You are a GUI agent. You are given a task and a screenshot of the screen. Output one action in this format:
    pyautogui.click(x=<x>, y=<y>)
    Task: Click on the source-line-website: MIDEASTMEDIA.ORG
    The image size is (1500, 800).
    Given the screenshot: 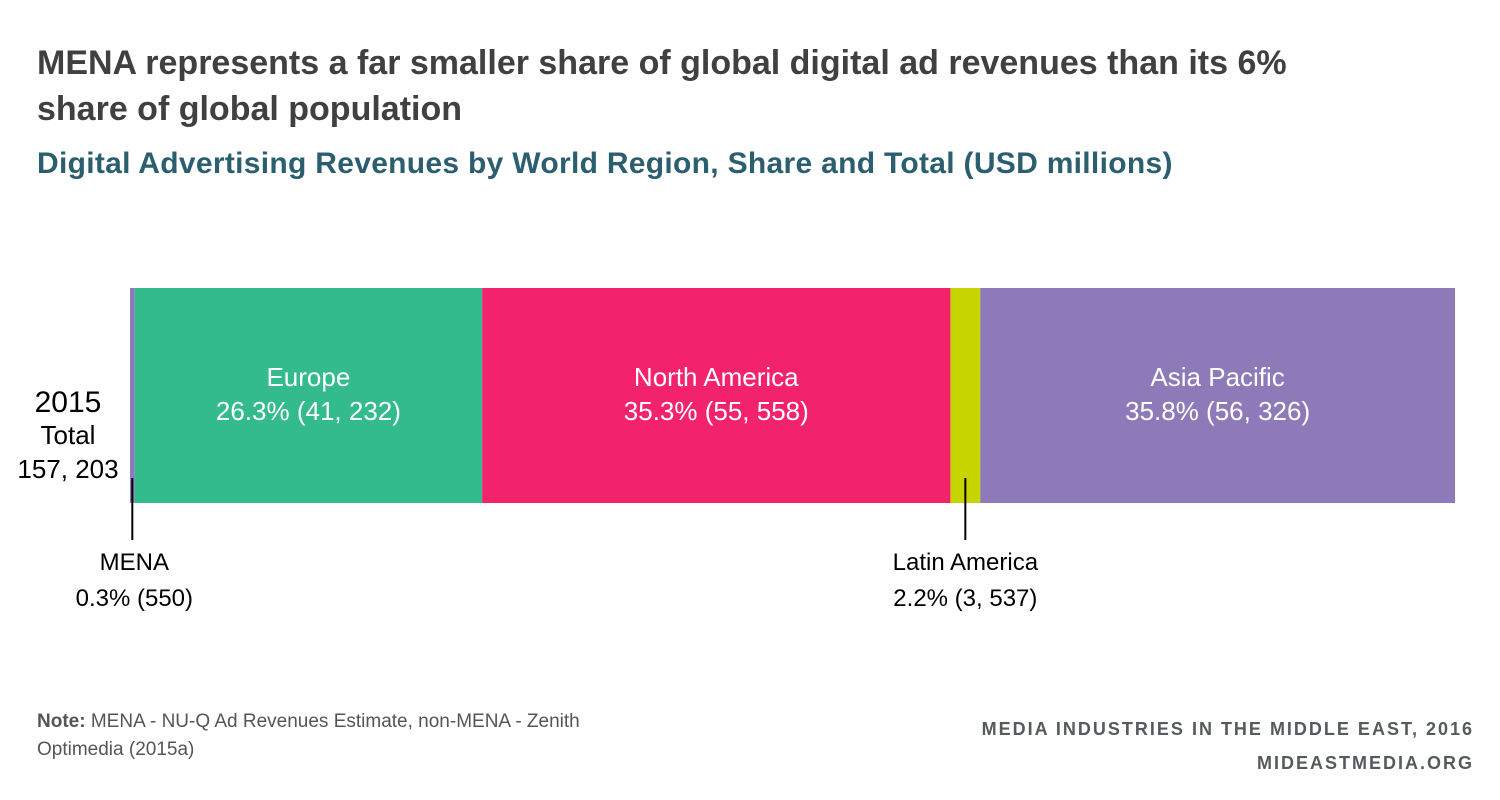 What is the action you would take?
    pyautogui.click(x=1365, y=763)
    